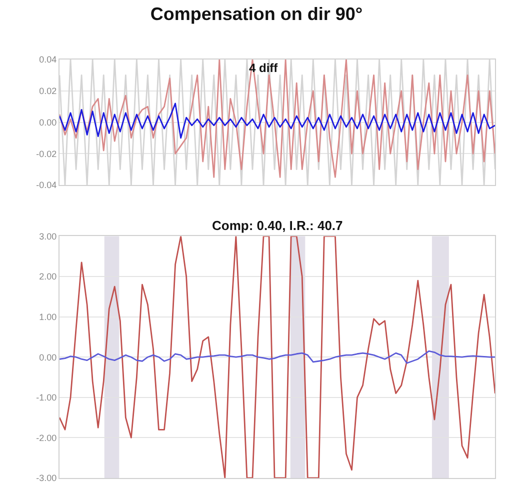 This screenshot has width=513, height=491. What do you see at coordinates (46, 437) in the screenshot?
I see `y-tick-label: -2.00` at bounding box center [46, 437].